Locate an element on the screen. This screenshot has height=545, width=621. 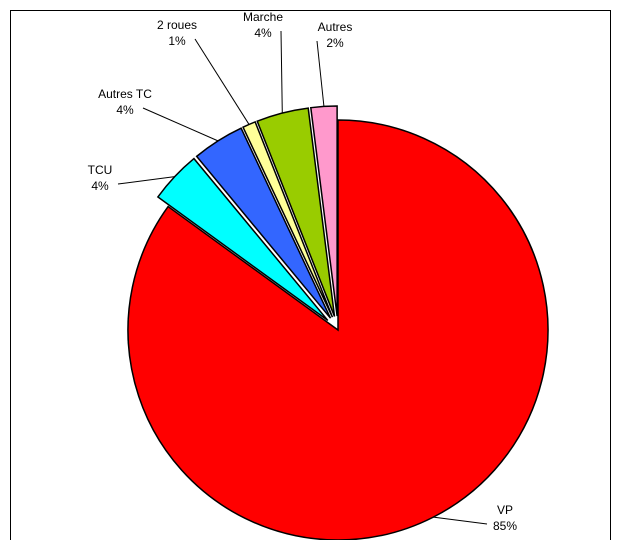
slice-value-label: 1% is located at coordinates (177, 41).